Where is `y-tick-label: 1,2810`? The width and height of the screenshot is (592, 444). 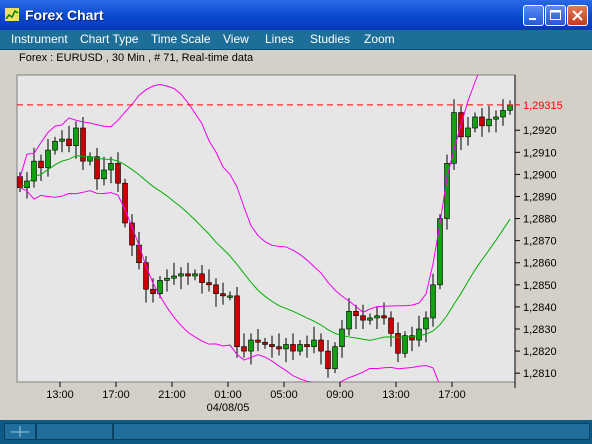
y-tick-label: 1,2810 is located at coordinates (540, 374).